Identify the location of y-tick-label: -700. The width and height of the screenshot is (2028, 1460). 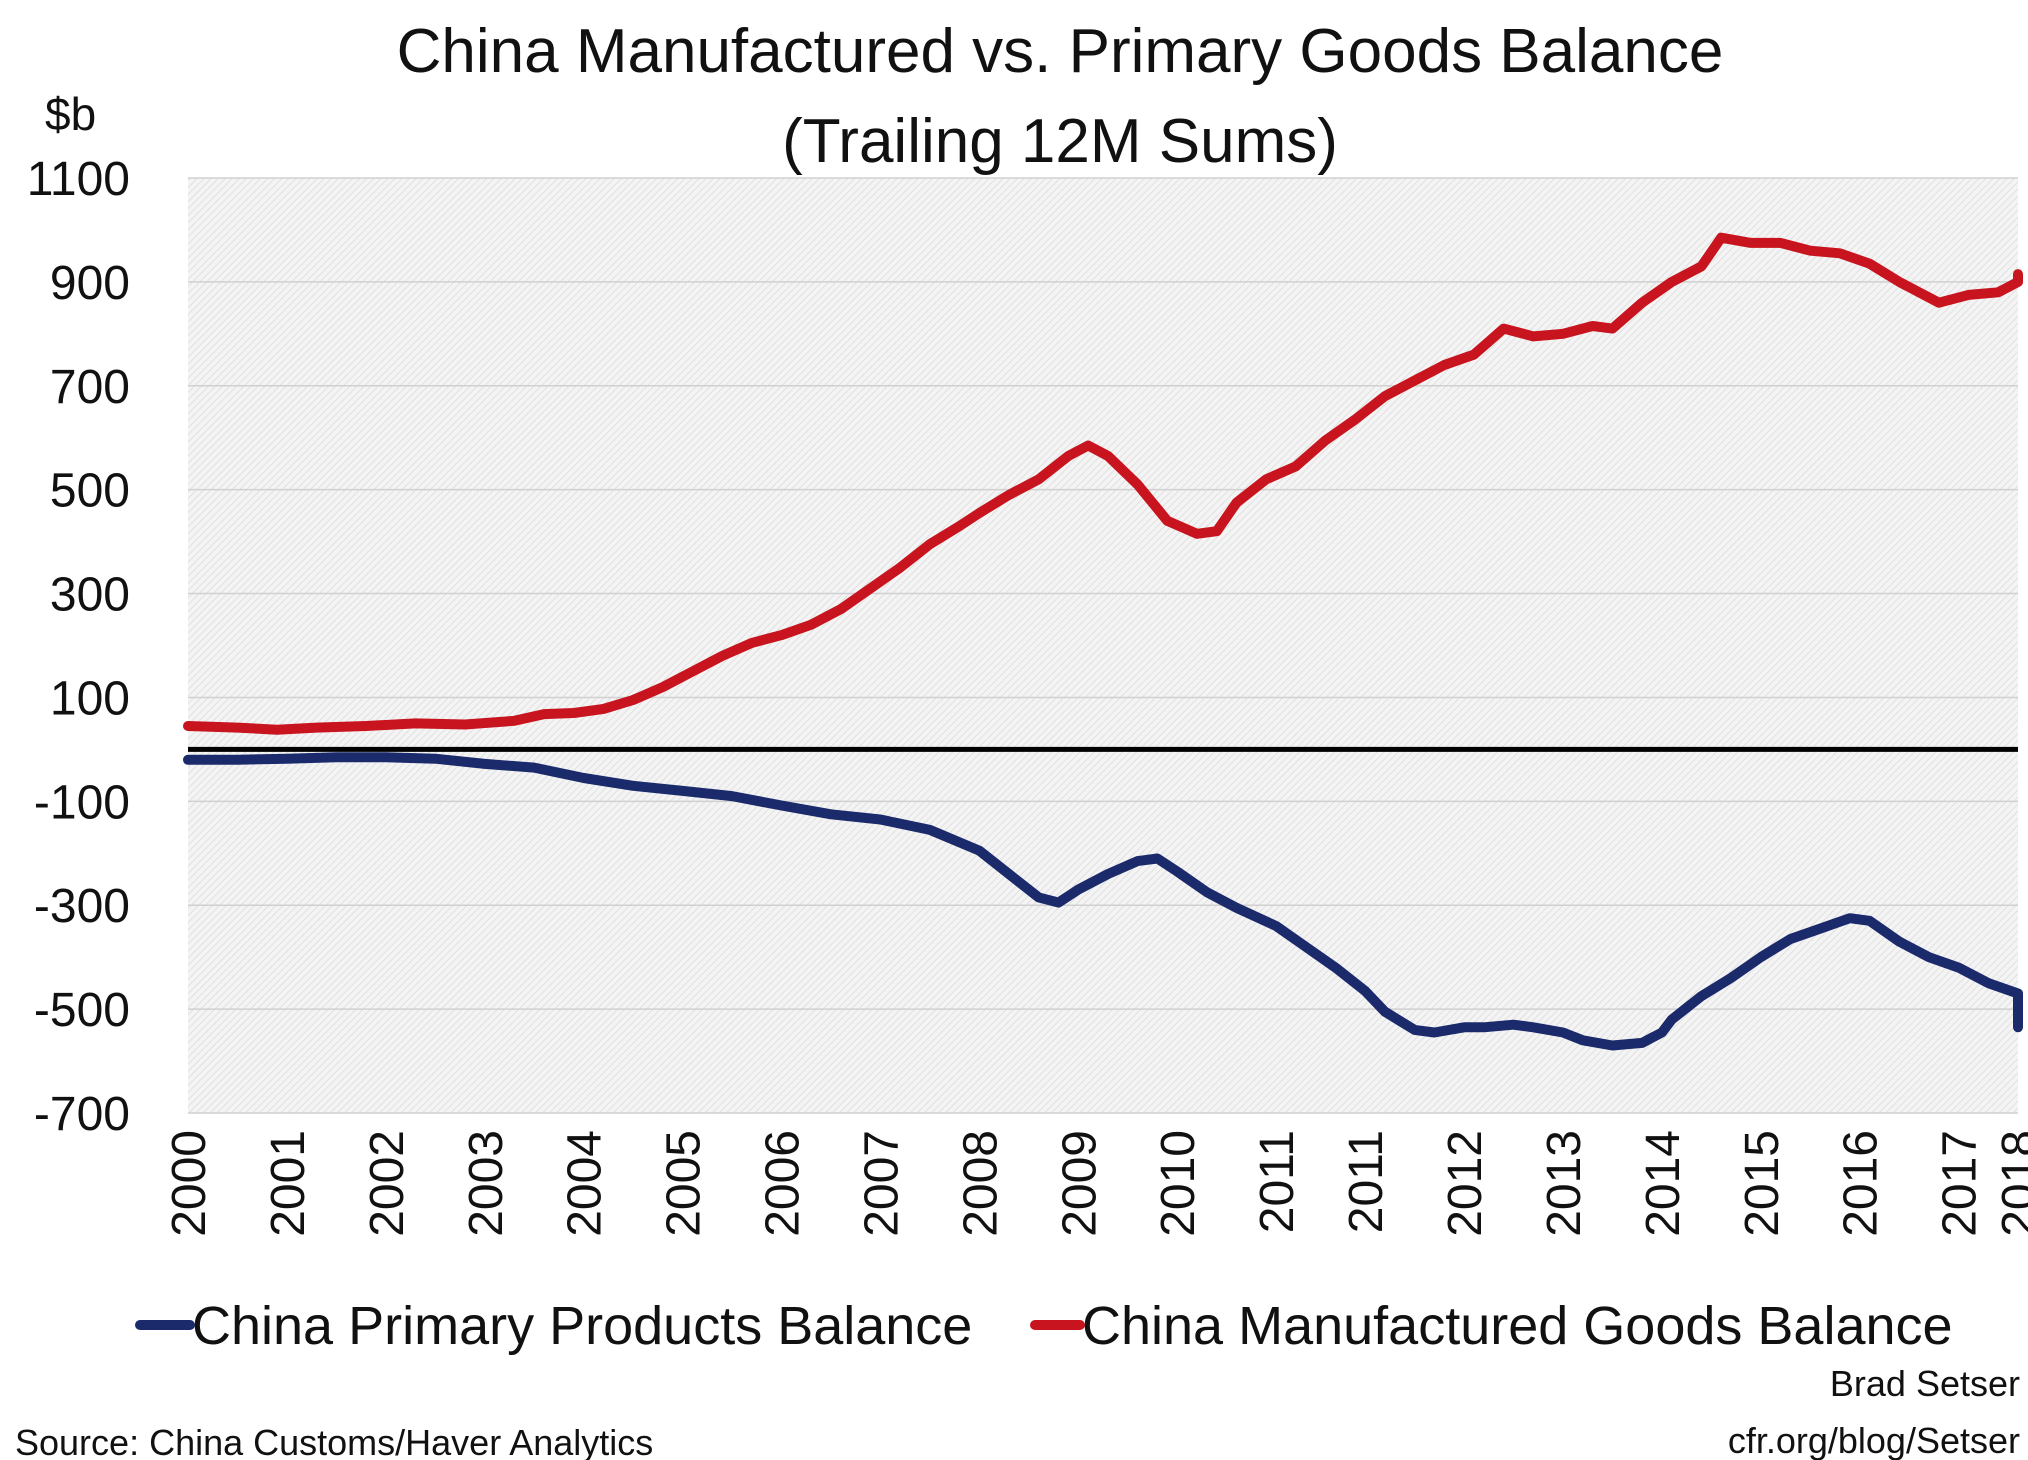
(82, 1114).